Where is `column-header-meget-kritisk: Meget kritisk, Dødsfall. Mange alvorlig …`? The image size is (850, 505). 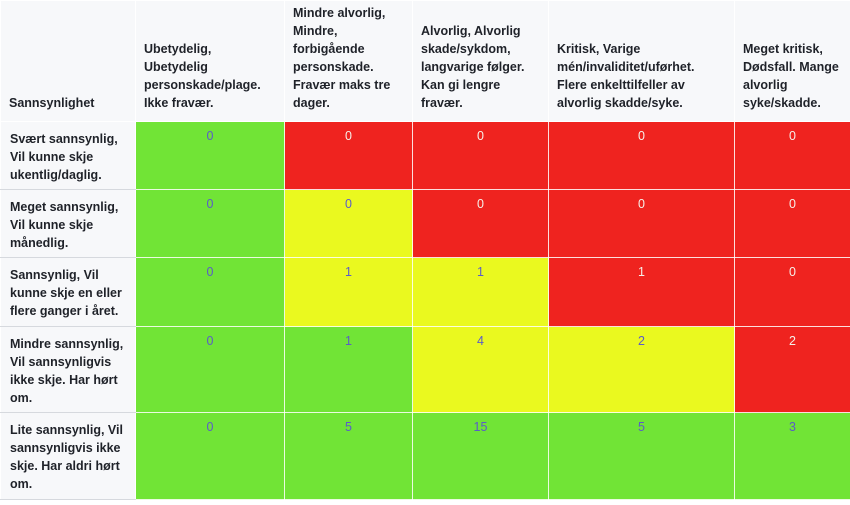 column-header-meget-kritisk: Meget kritisk, Dødsfall. Mange alvorlig … is located at coordinates (792, 61).